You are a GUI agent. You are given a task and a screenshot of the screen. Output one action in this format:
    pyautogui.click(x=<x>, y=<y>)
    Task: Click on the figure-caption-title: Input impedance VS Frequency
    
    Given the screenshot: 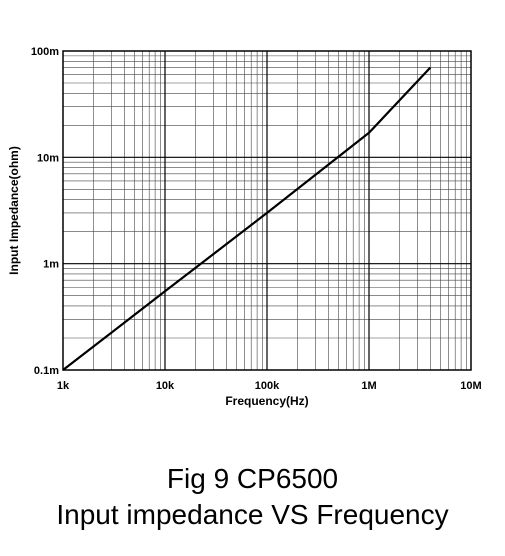 What is the action you would take?
    pyautogui.click(x=252, y=514)
    